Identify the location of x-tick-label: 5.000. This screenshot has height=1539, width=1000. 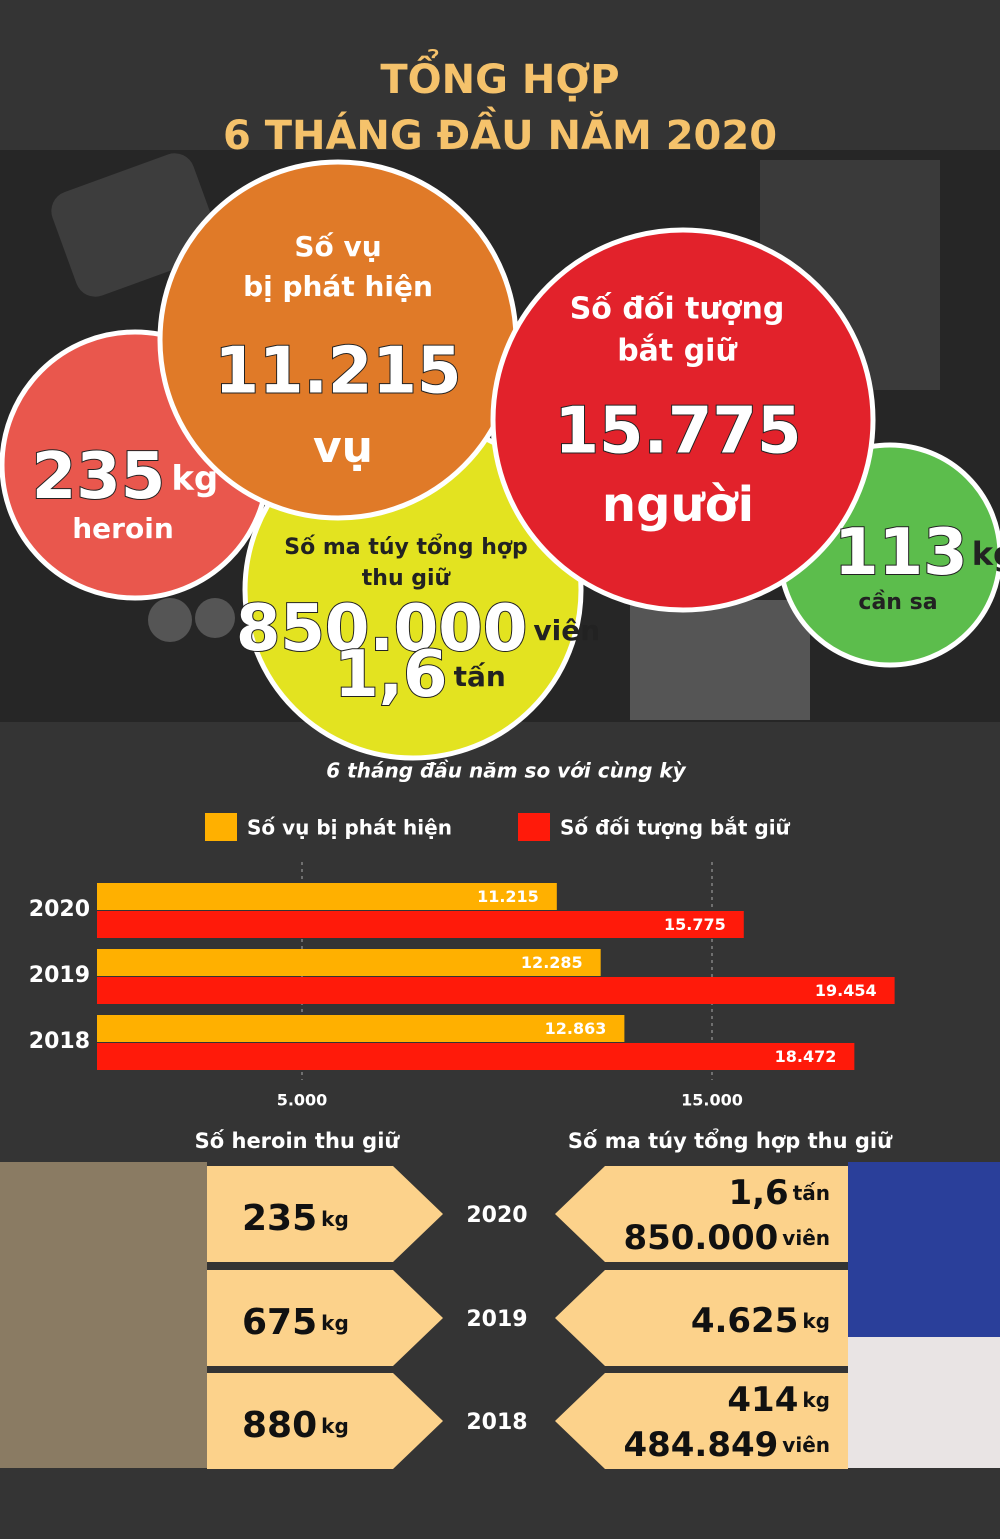
(302, 1100).